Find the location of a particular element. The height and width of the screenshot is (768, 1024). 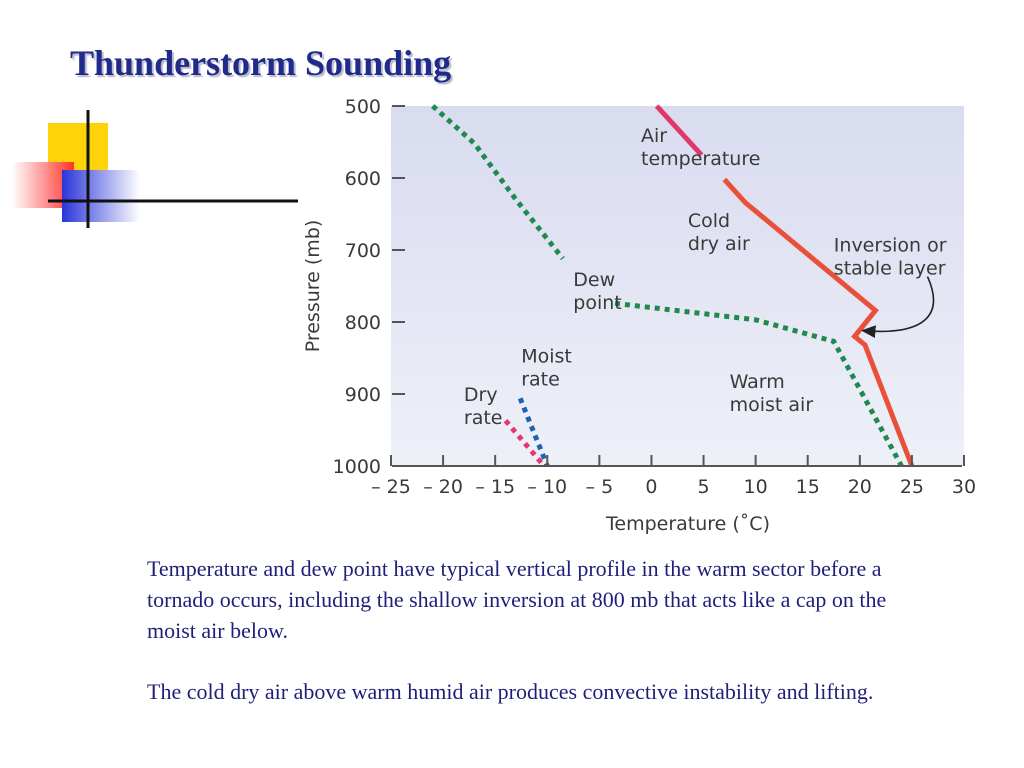

y-tick-label: 900 is located at coordinates (363, 395).